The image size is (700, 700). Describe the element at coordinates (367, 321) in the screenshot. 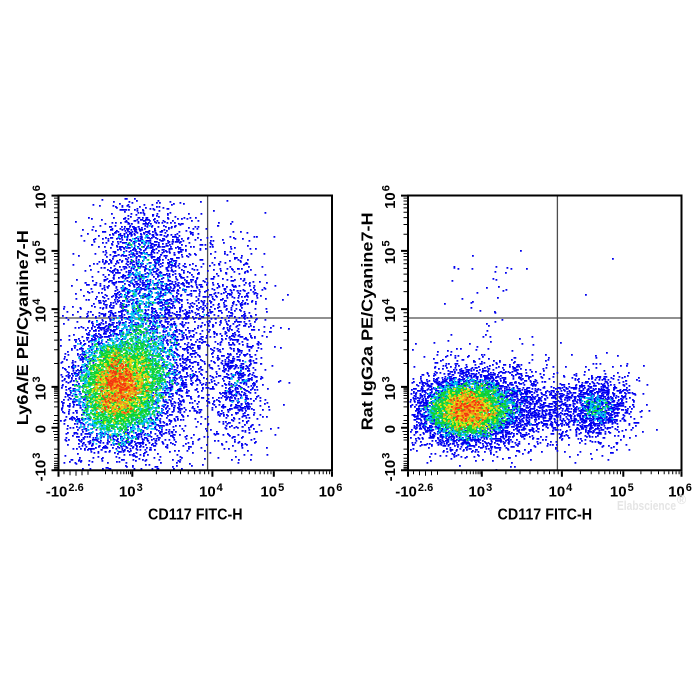

I see `svg-text: Rat IgG2a PE/Cyanine7-H` at that location.